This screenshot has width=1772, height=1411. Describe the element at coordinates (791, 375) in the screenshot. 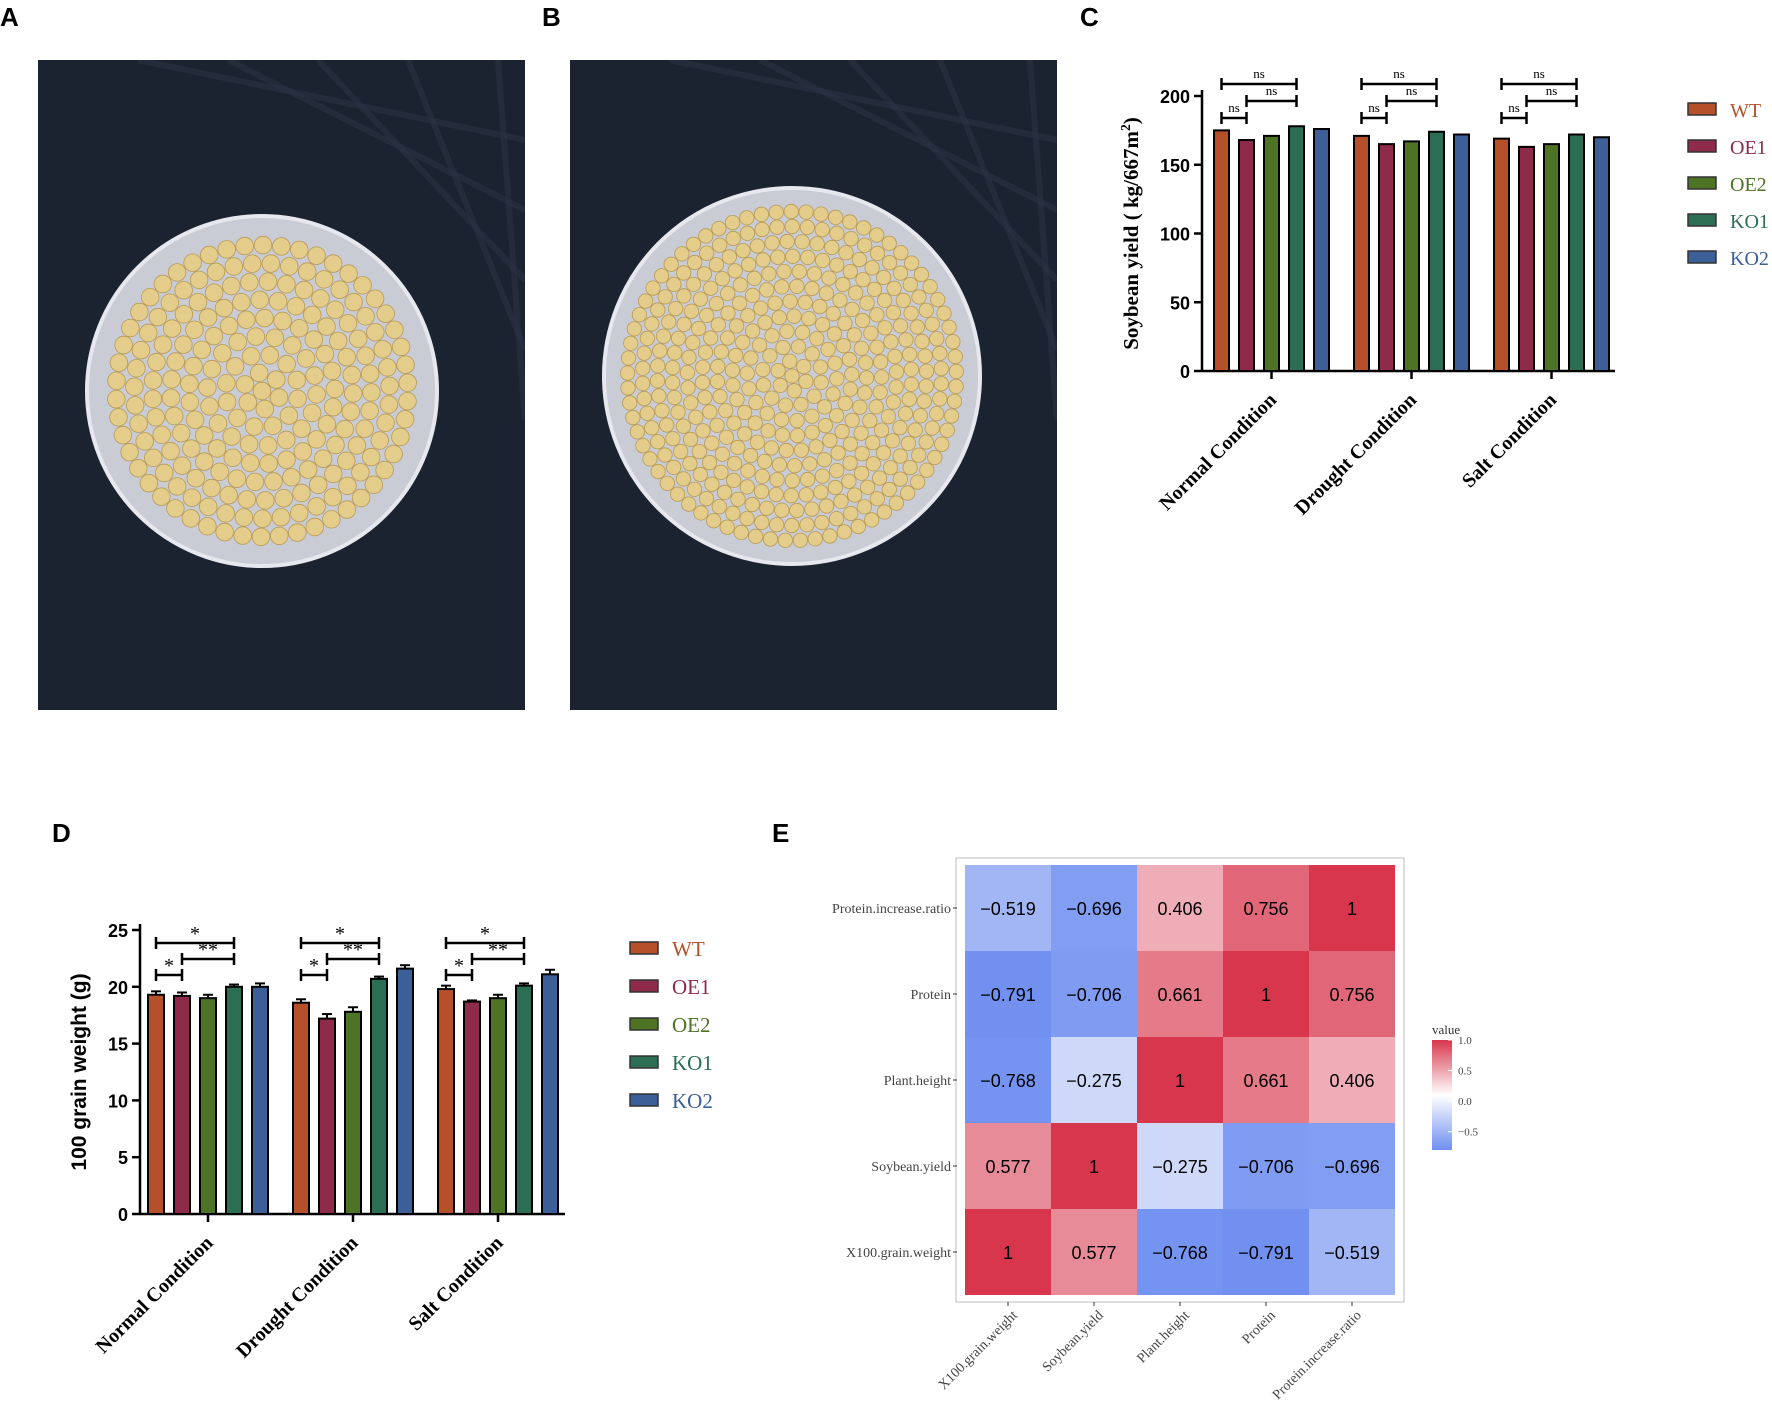

I see `soybeans` at that location.